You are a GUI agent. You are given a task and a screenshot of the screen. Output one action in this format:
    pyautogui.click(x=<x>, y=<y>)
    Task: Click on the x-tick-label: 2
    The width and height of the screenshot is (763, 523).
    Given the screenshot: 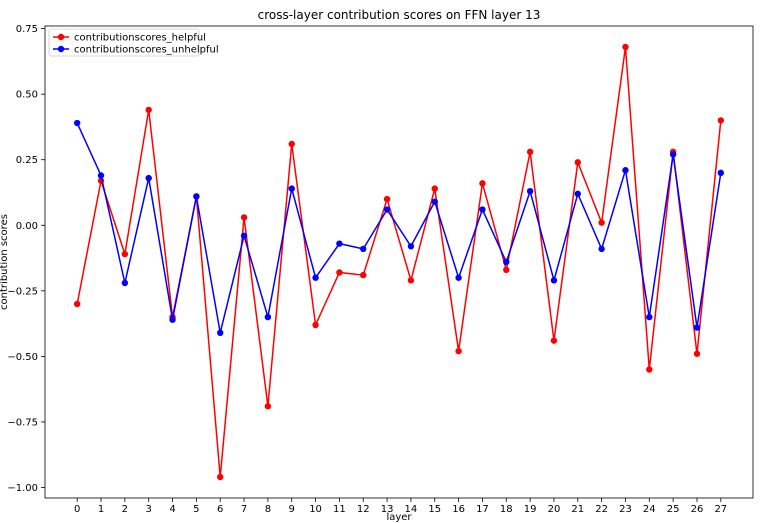 What is the action you would take?
    pyautogui.click(x=125, y=509)
    